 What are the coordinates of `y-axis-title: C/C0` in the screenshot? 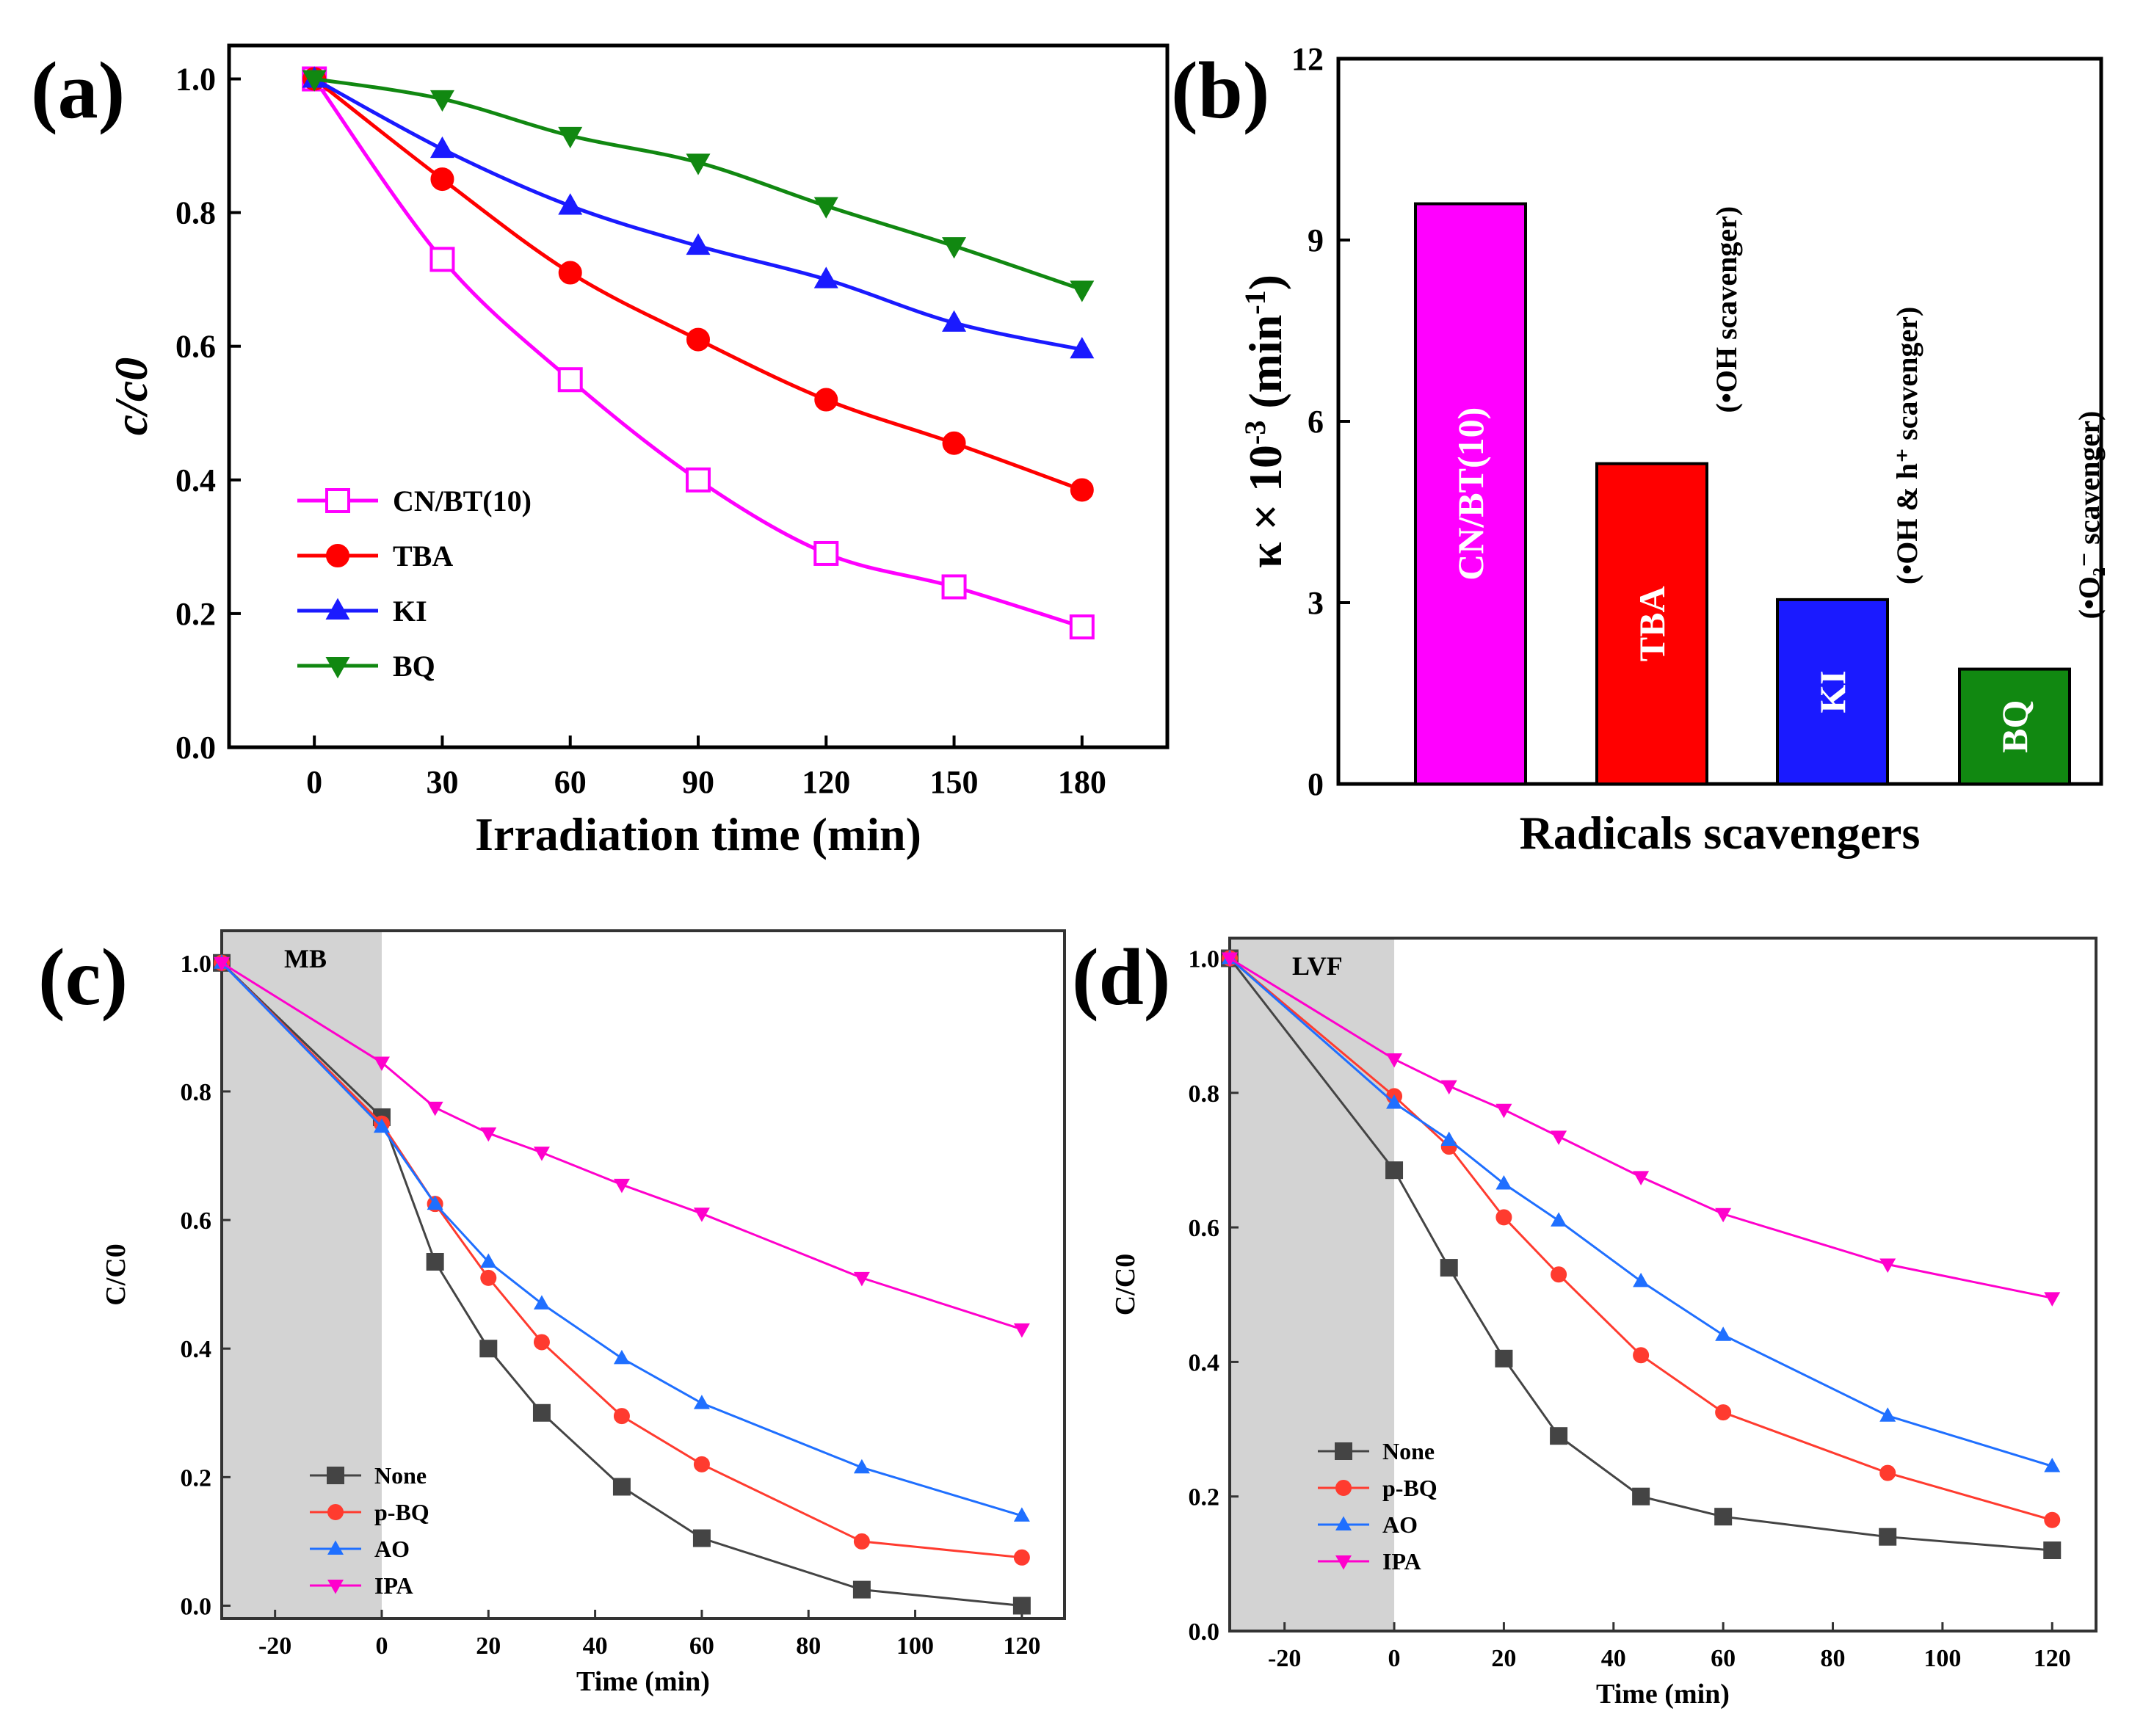 It's located at (116, 1274).